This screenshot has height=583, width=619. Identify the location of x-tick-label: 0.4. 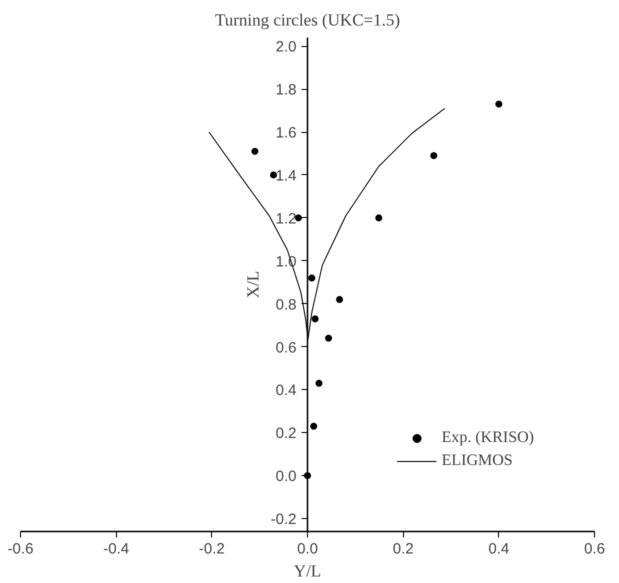
(499, 549).